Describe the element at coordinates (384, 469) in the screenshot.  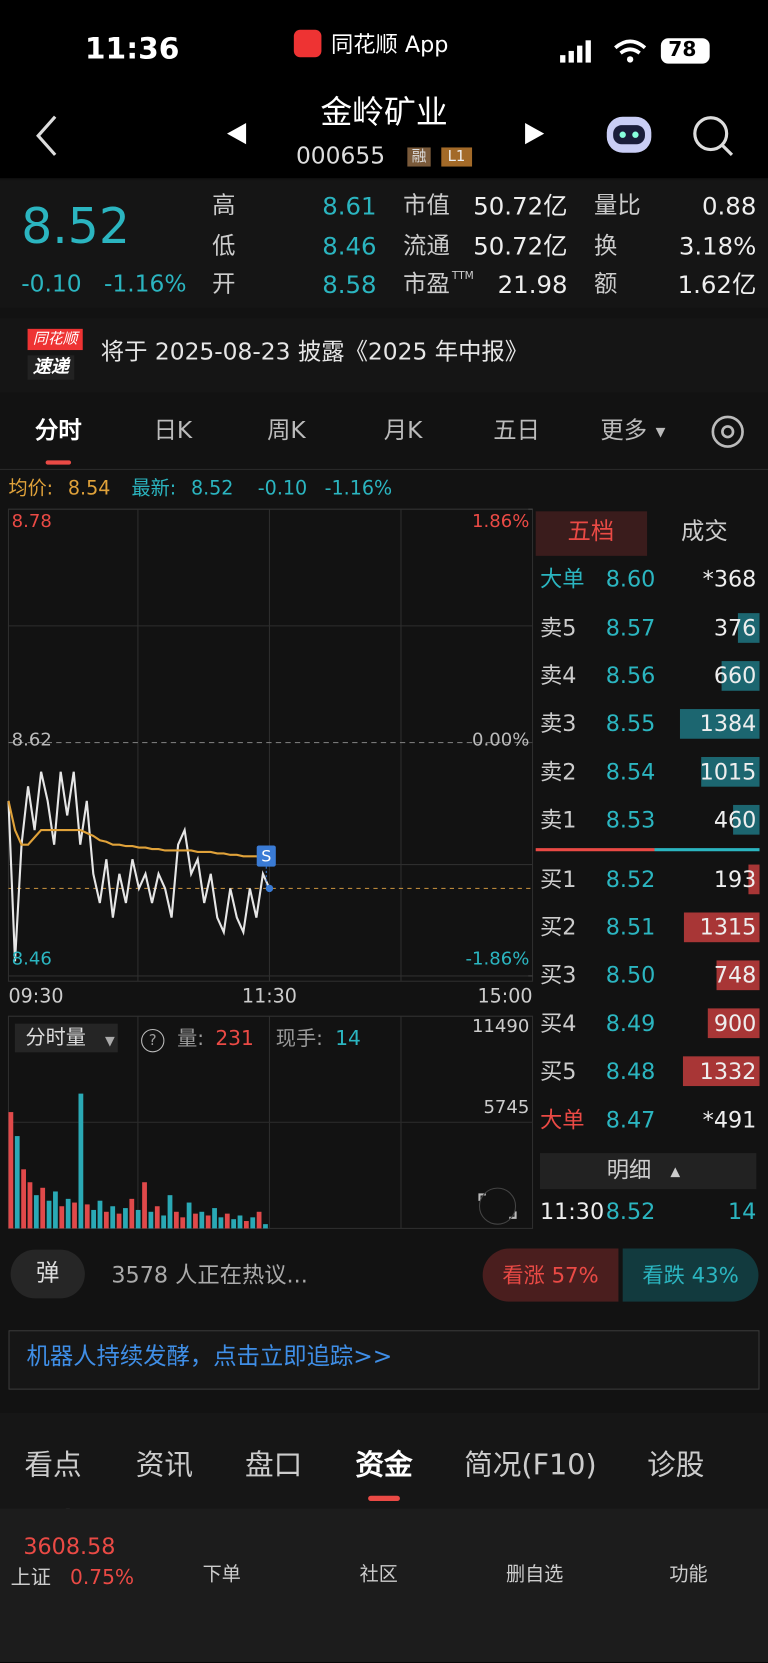
I see `tab-divider` at that location.